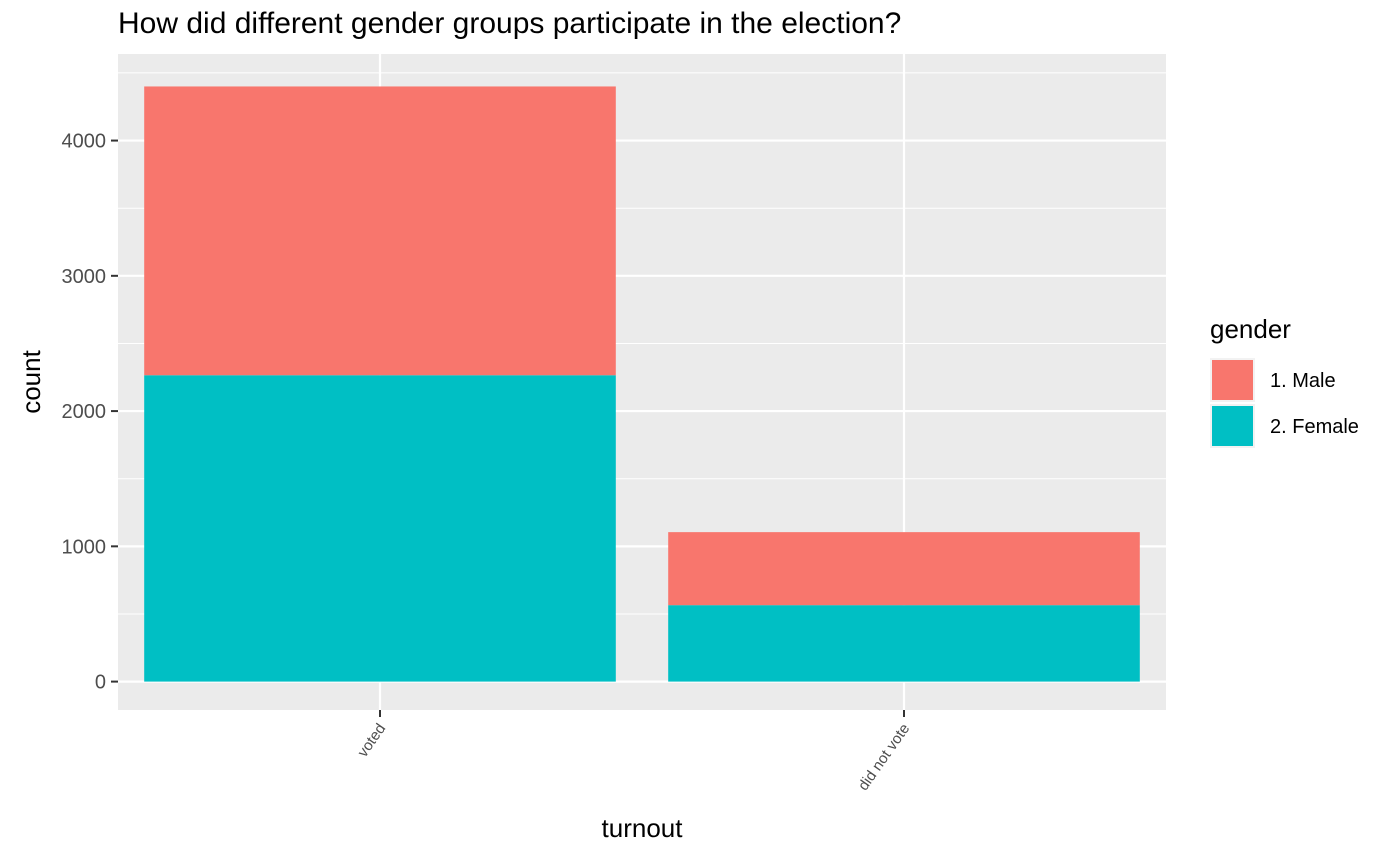 The height and width of the screenshot is (854, 1388). What do you see at coordinates (84, 142) in the screenshot?
I see `y-tick-label: 4000` at bounding box center [84, 142].